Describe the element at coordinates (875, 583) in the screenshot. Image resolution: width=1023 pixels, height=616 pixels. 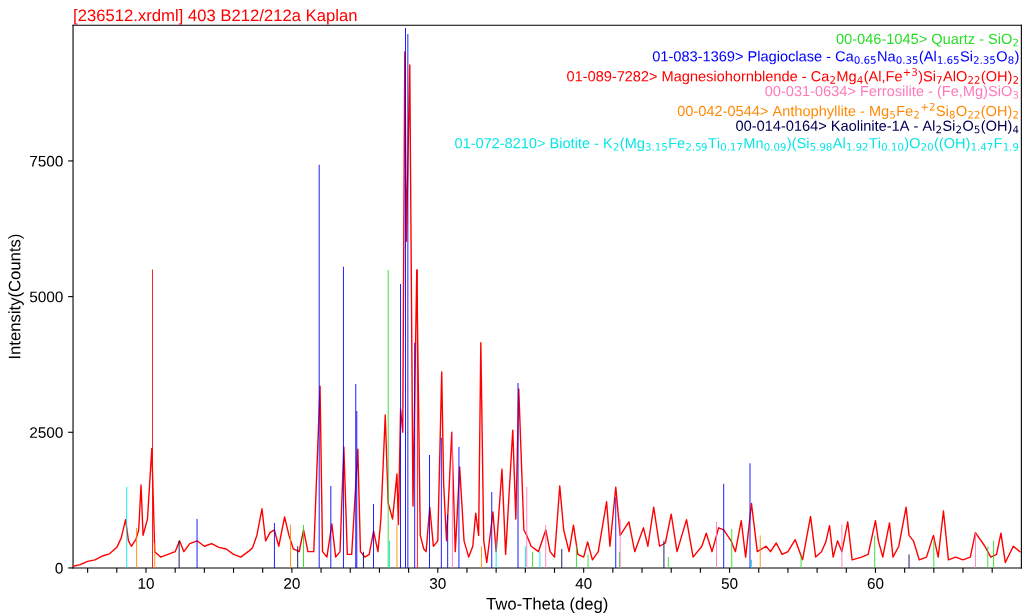
I see `x-tick-label: 60` at that location.